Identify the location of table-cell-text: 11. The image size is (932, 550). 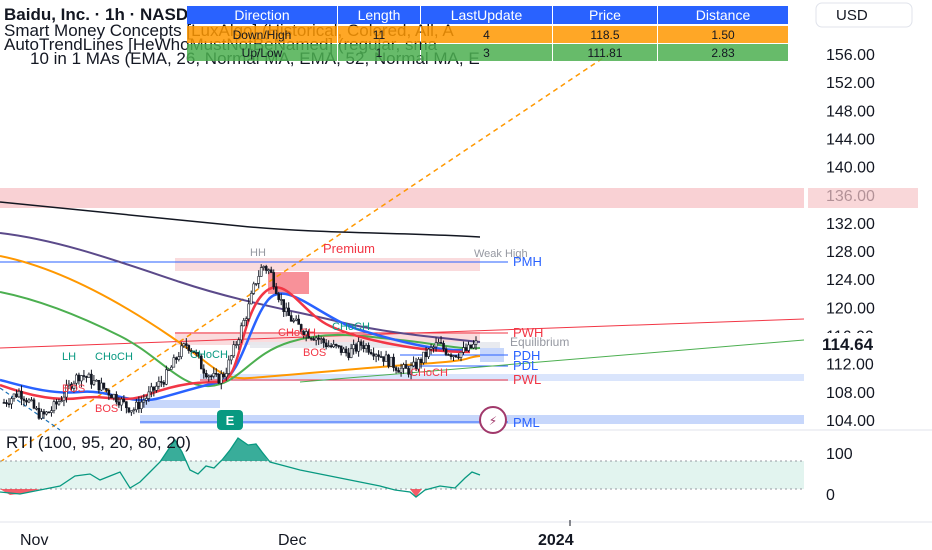
(379, 35).